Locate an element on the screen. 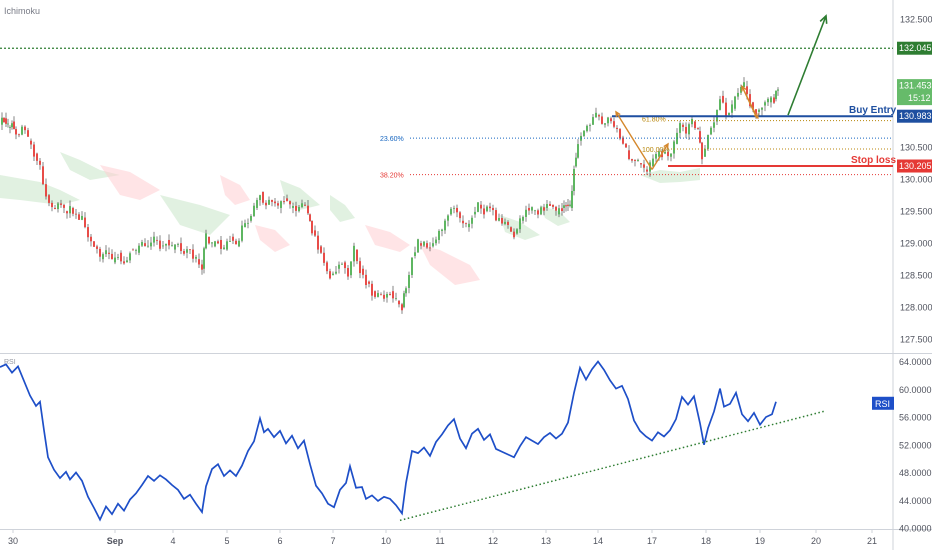 This screenshot has height=555, width=932. time-tick-13: 19 is located at coordinates (760, 541).